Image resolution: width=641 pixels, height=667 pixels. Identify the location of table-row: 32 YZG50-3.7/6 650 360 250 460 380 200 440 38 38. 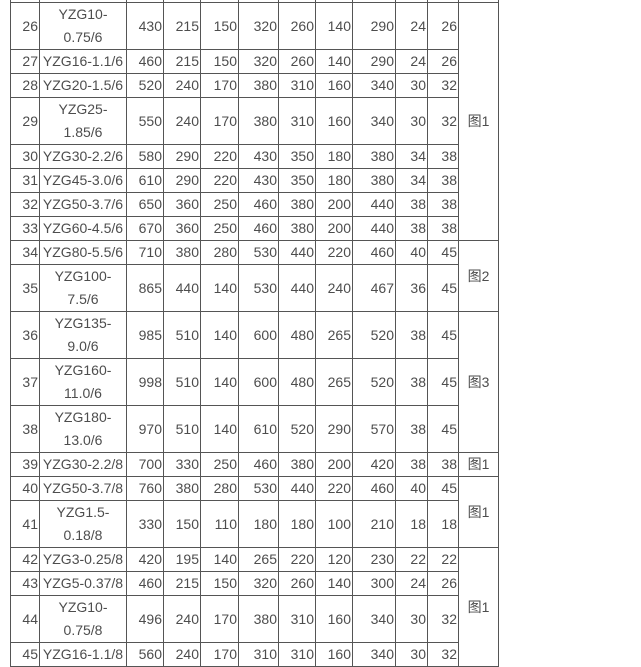
(254, 204).